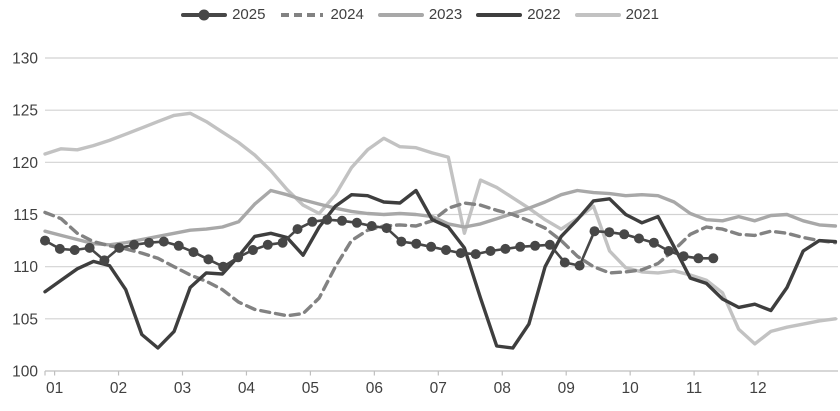 The height and width of the screenshot is (411, 840). What do you see at coordinates (544, 14) in the screenshot?
I see `legend-label-2022: 2022` at bounding box center [544, 14].